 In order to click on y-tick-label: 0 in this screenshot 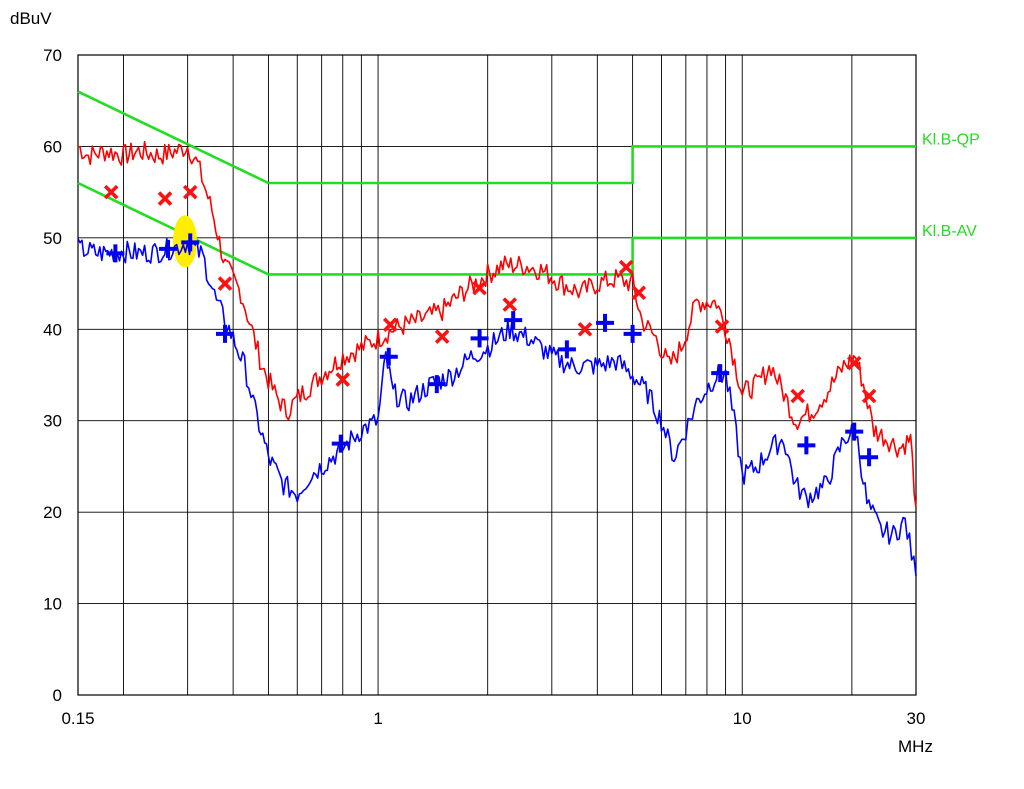, I will do `click(57, 695)`.